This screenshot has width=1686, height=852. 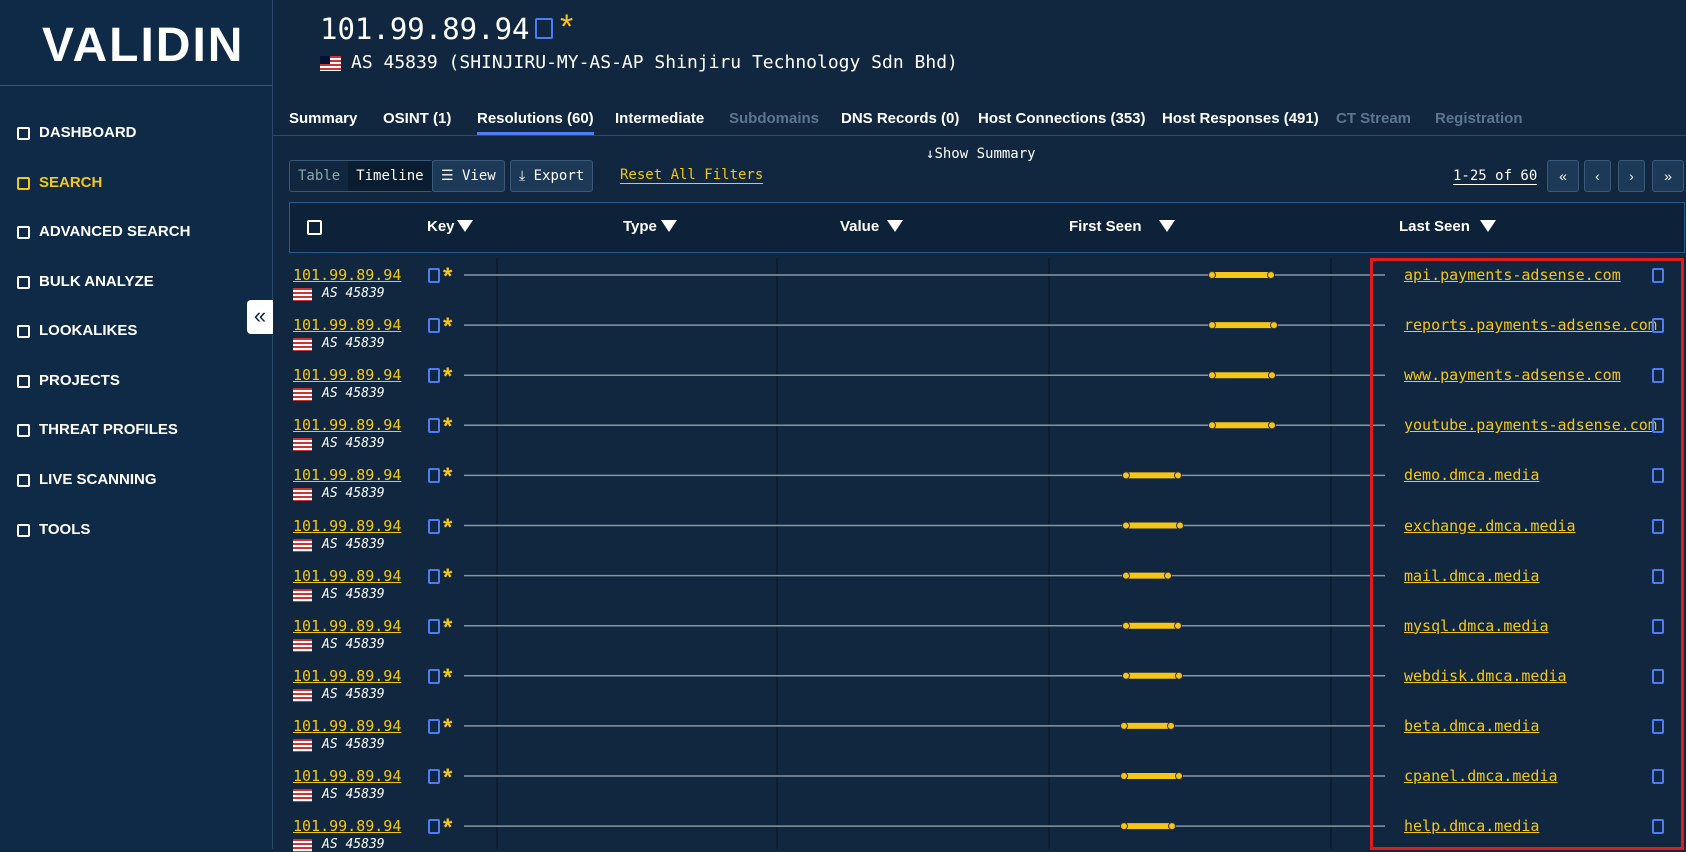 What do you see at coordinates (314, 227) in the screenshot?
I see `select-all` at bounding box center [314, 227].